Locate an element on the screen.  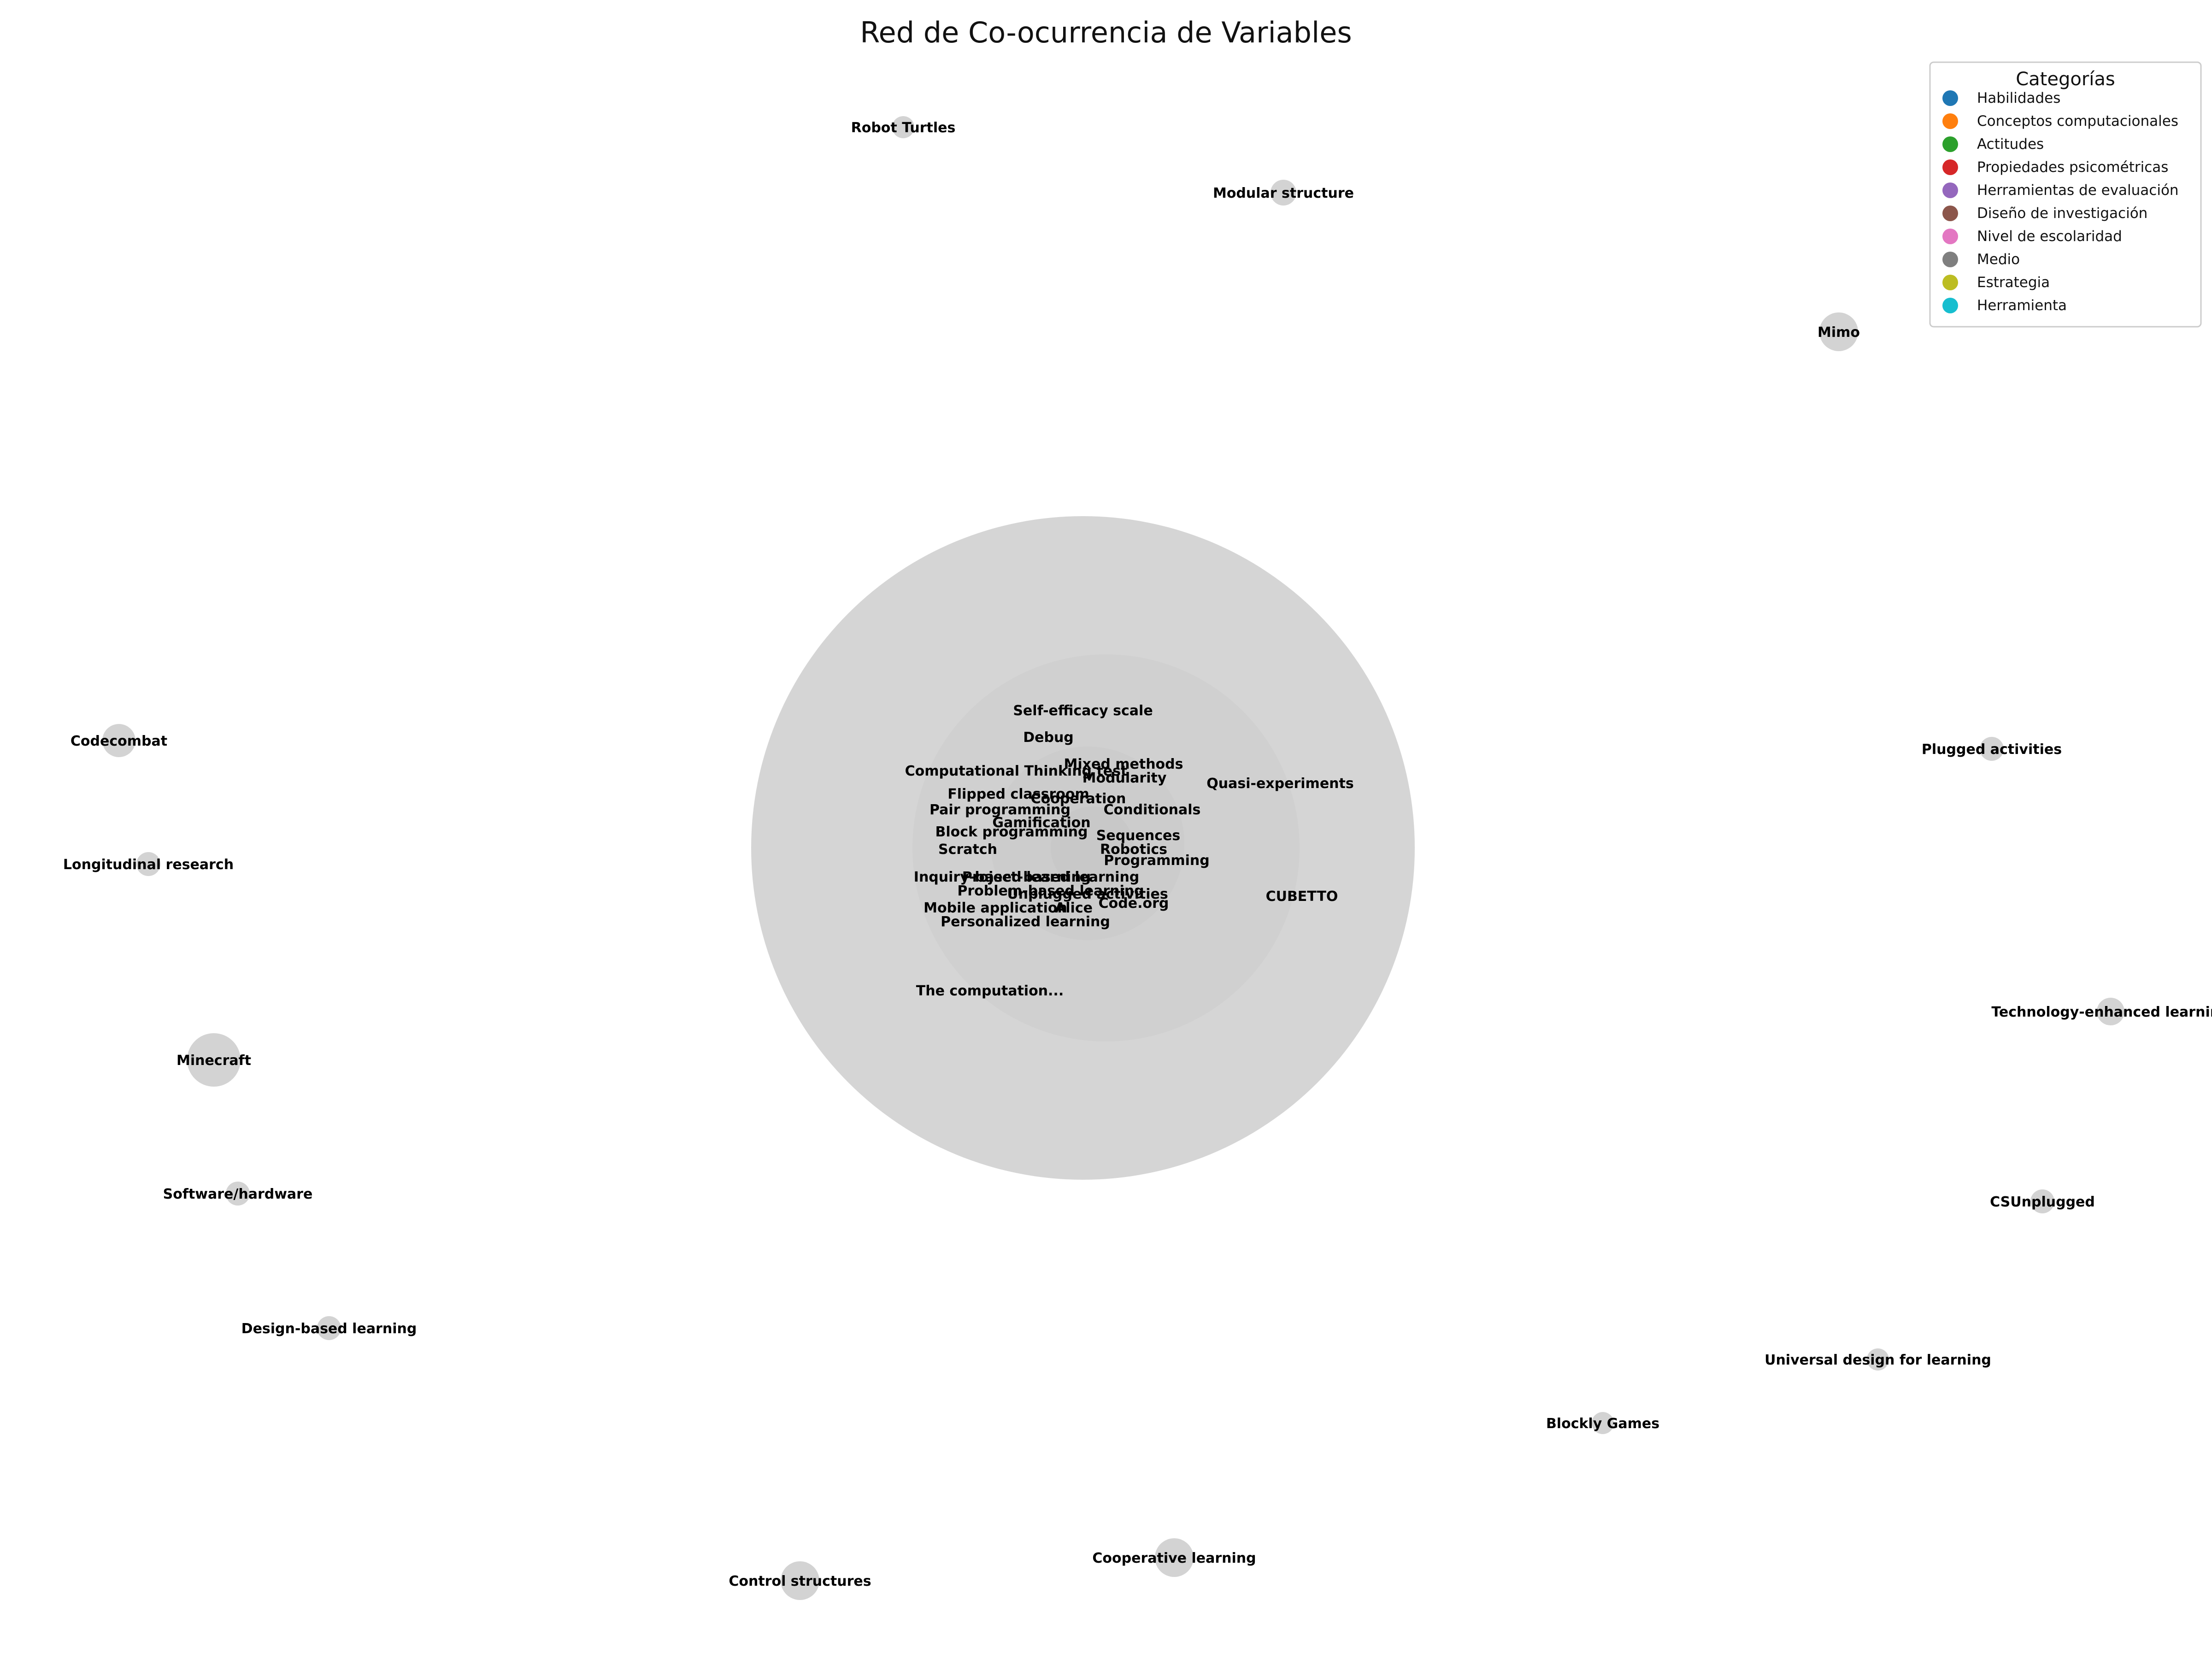
node-label: Cooperative learning is located at coordinates (1174, 1558).